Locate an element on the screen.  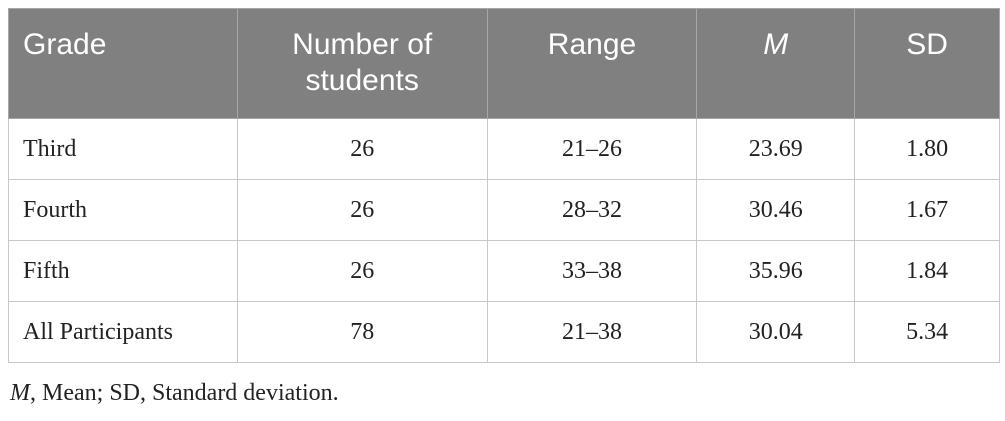
table-row: Fourth 26 28–32 30.46 1.67 is located at coordinates (504, 210).